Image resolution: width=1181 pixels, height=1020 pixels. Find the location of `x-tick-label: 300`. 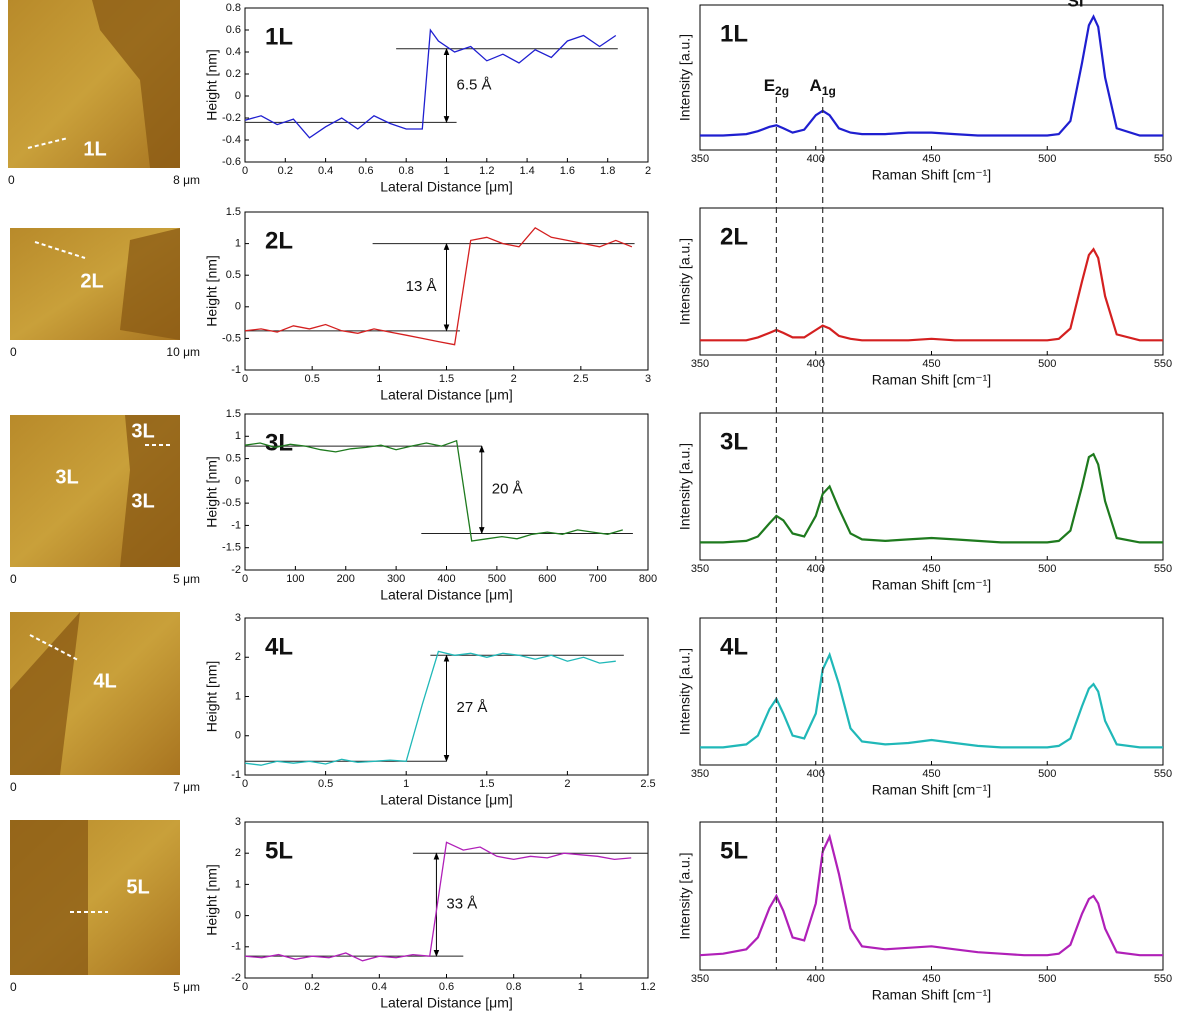

x-tick-label: 300 is located at coordinates (396, 579).